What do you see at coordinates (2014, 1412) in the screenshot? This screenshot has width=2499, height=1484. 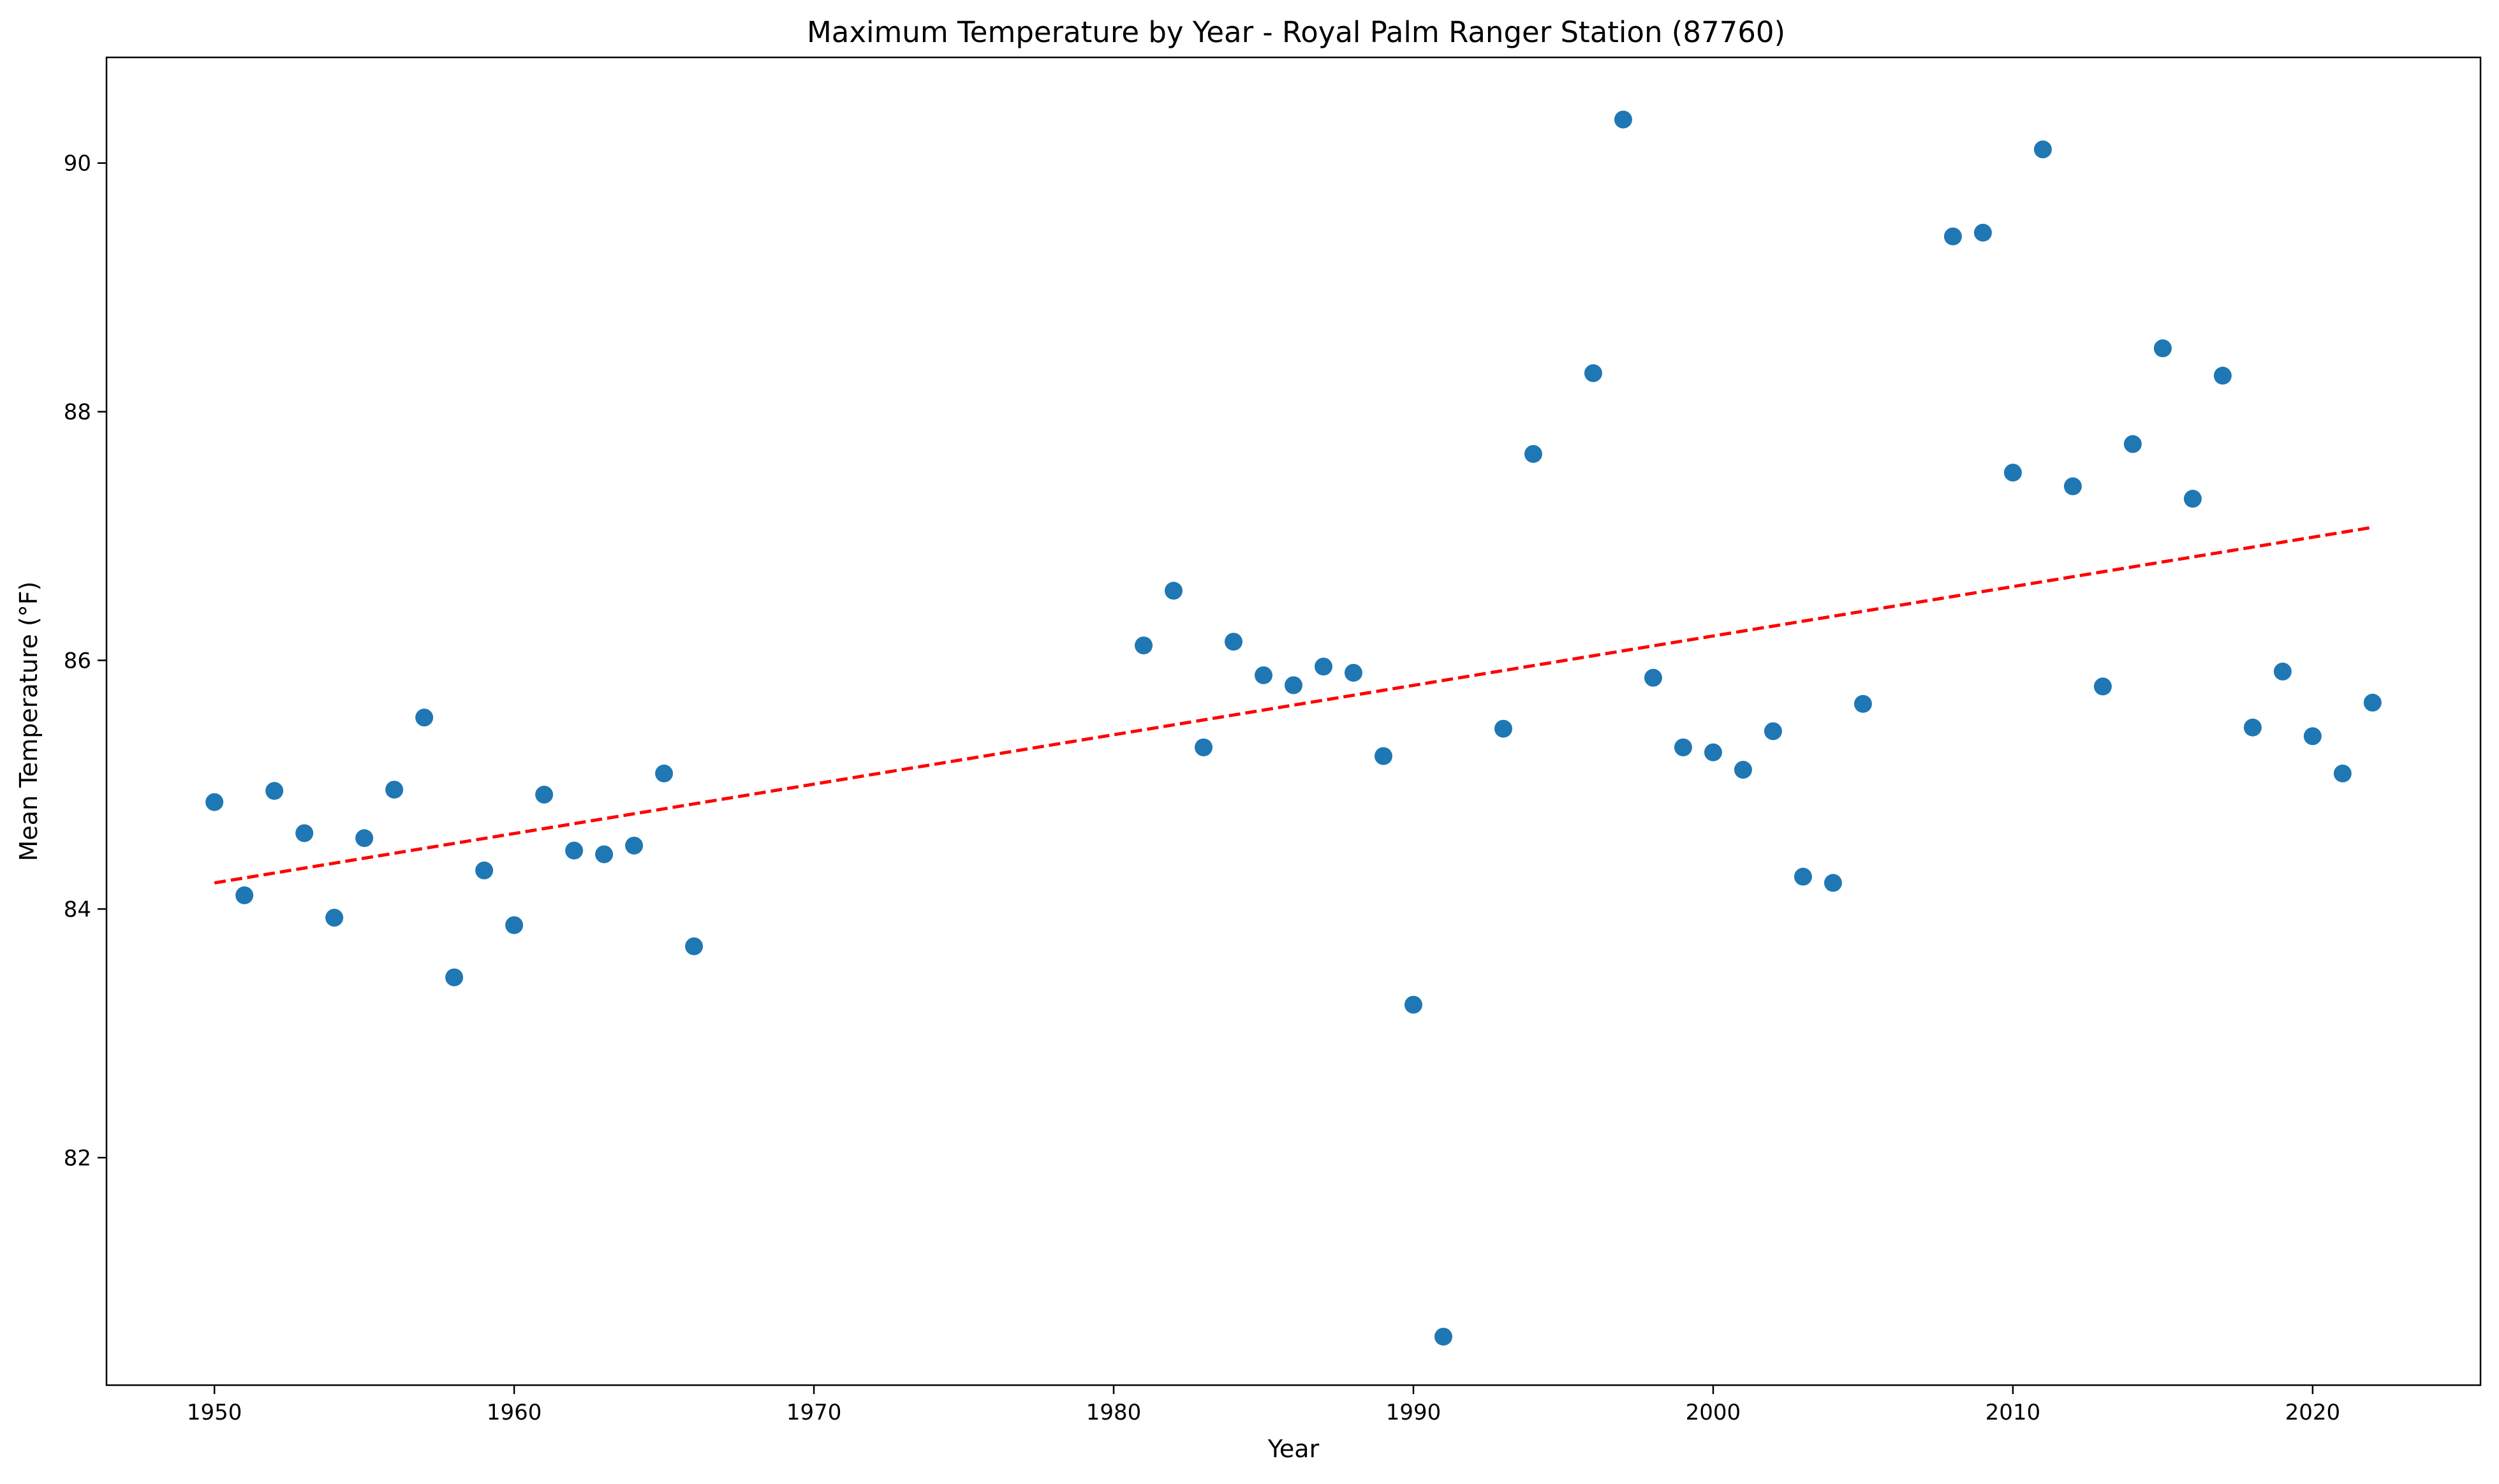 I see `x-tick-label: 2010` at bounding box center [2014, 1412].